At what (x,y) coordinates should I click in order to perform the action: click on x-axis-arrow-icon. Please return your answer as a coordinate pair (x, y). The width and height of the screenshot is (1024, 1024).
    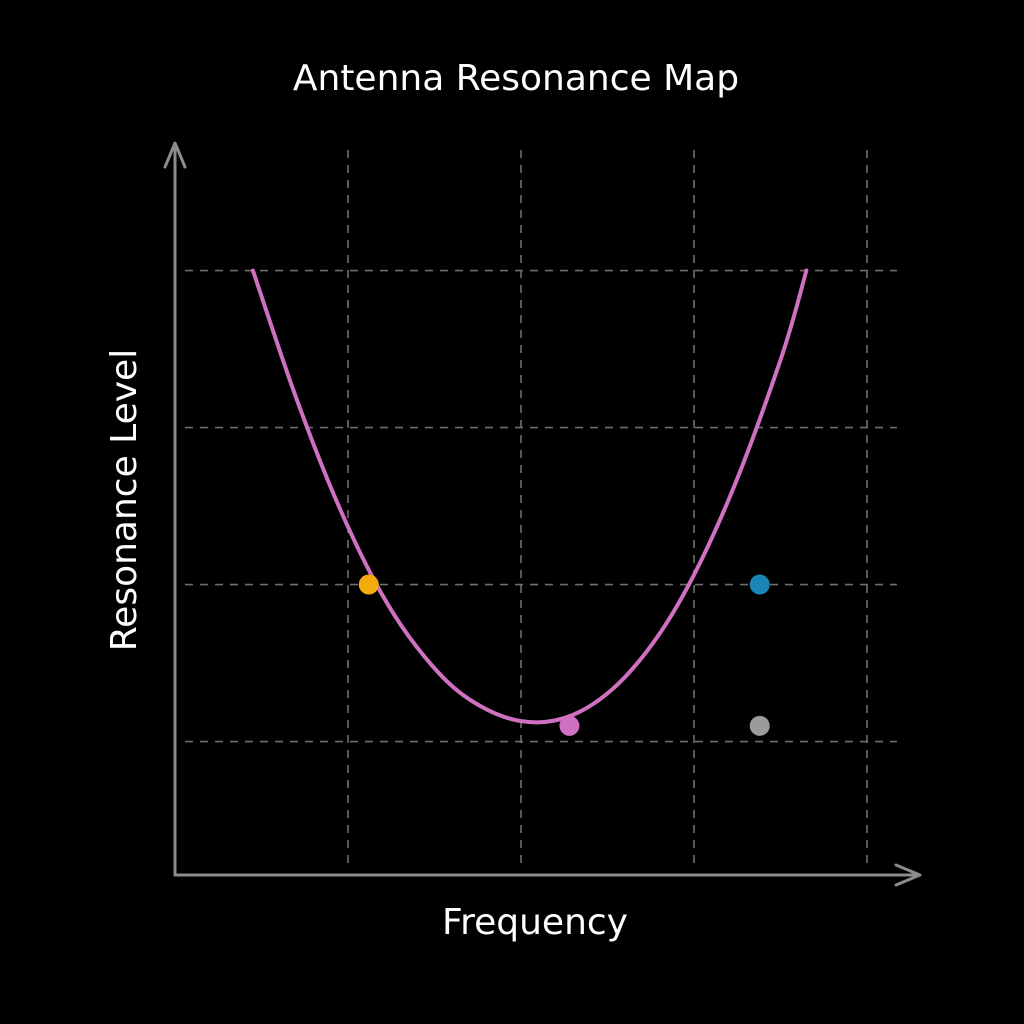
    Looking at the image, I should click on (908, 875).